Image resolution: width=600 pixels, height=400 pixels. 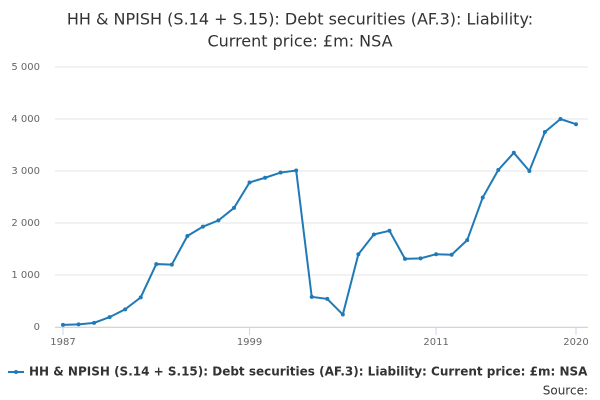 I want to click on y-tick-label: 4 000, so click(x=25, y=119).